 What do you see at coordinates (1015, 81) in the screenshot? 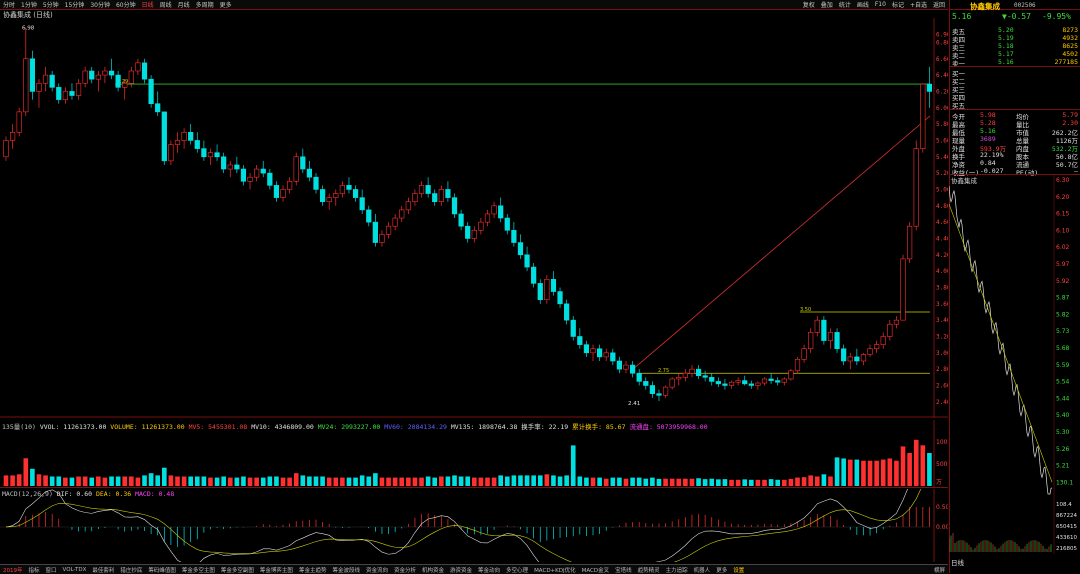
I see `bid-row: 买二` at bounding box center [1015, 81].